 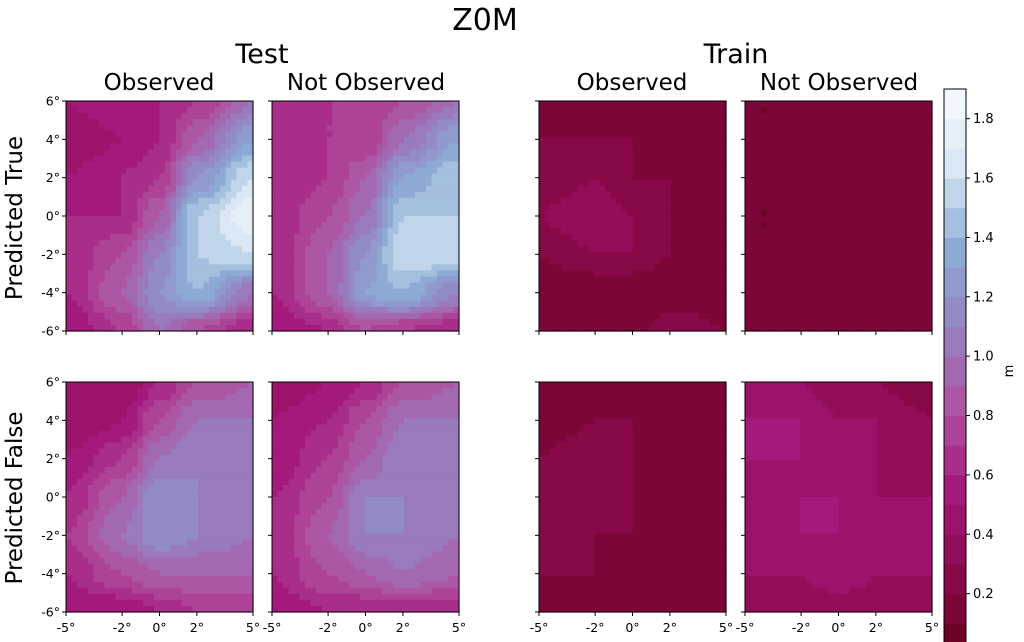 I want to click on row-label-predicted-false: Predicted False, so click(x=15, y=497).